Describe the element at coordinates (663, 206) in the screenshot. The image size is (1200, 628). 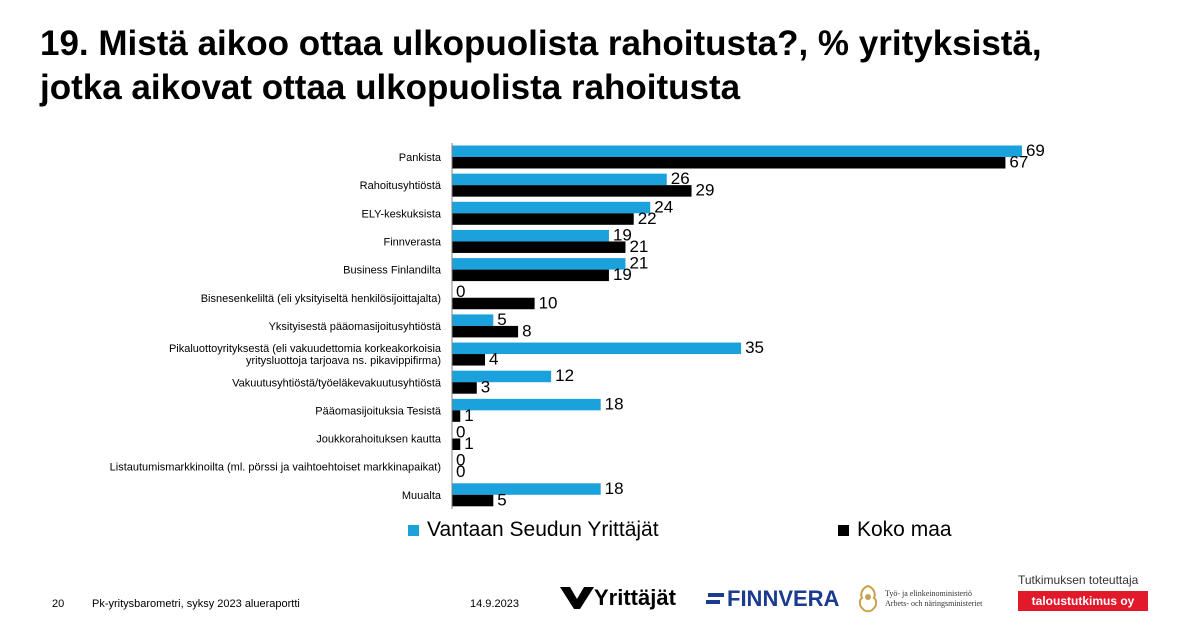
I see `data-label-series-1: 24` at that location.